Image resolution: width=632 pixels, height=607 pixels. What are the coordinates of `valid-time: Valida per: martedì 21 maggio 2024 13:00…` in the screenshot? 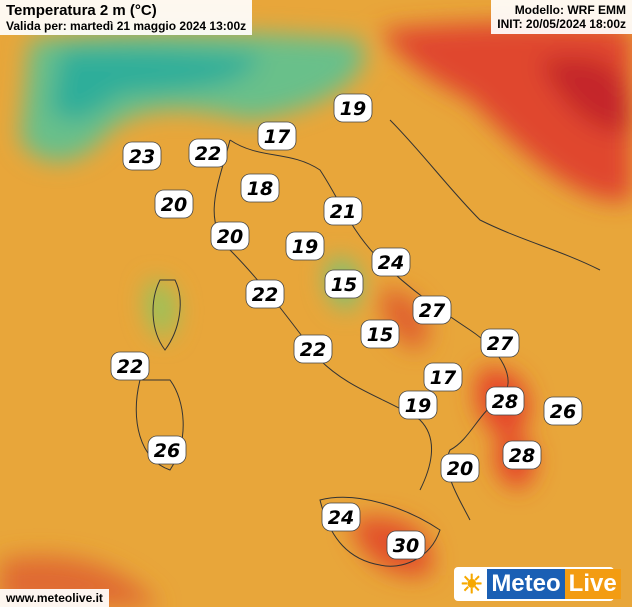 It's located at (126, 26).